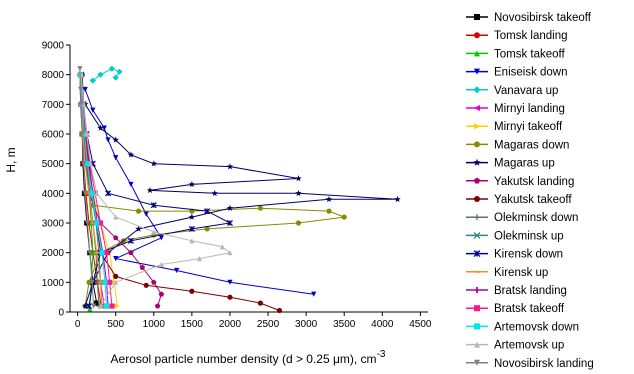 The width and height of the screenshot is (634, 374). What do you see at coordinates (529, 109) in the screenshot?
I see `legend-label: Mirnyi landing` at bounding box center [529, 109].